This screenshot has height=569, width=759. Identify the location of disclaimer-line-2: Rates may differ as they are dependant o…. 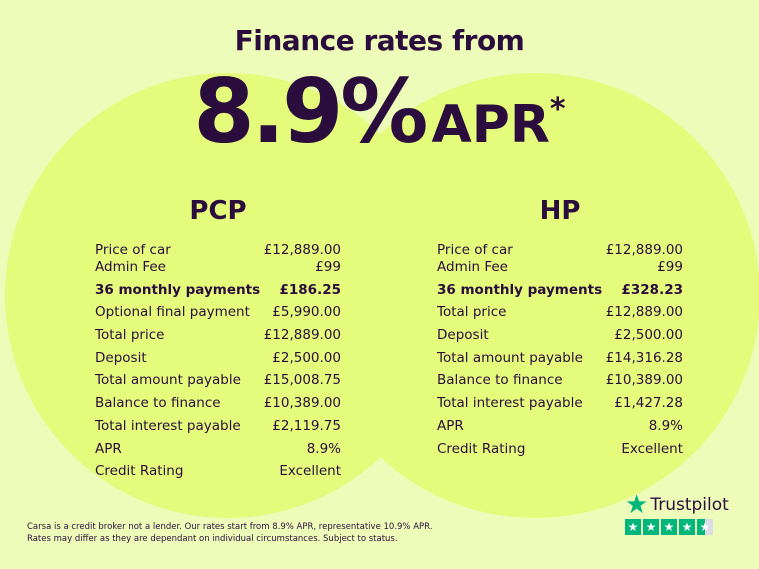
(212, 539).